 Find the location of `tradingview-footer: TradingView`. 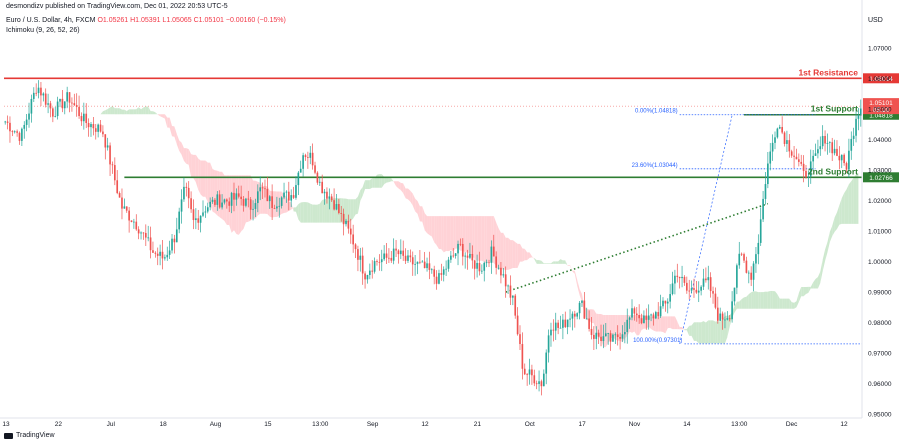

tradingview-footer: TradingView is located at coordinates (29, 435).